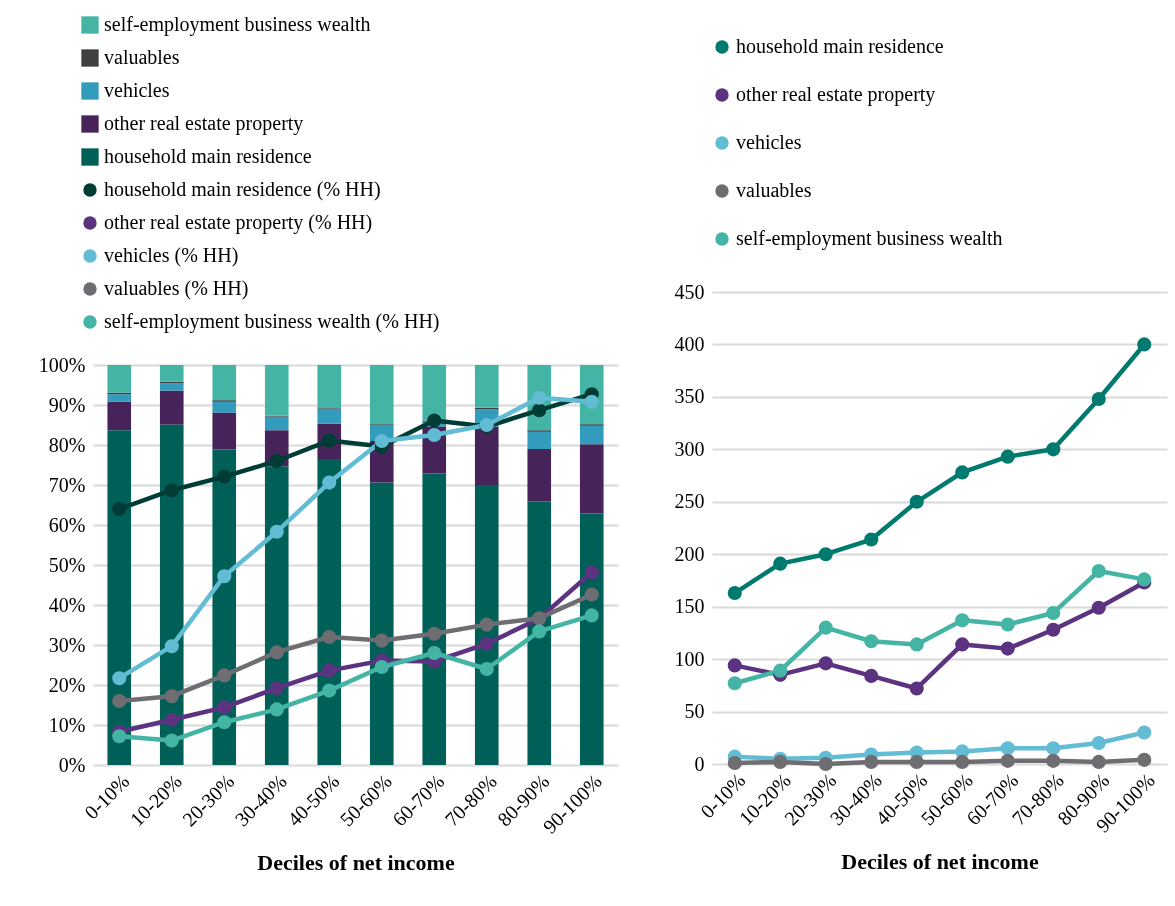 The width and height of the screenshot is (1175, 906). Describe the element at coordinates (67, 484) in the screenshot. I see `y-tick-label: 70%` at that location.